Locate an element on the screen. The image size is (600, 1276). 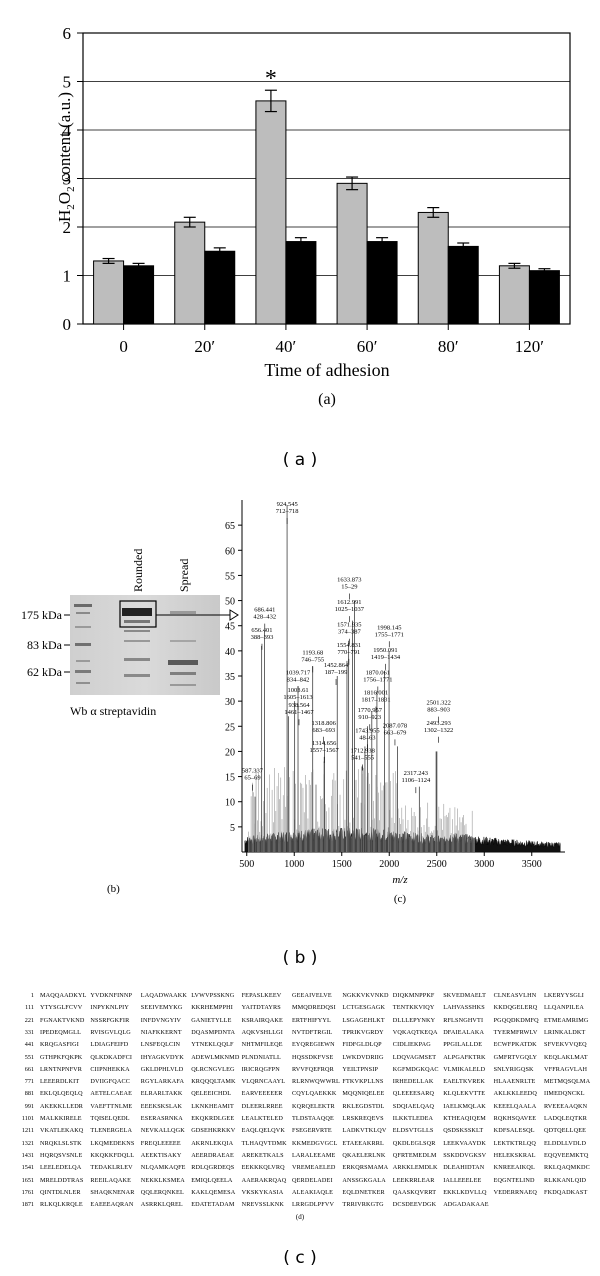
sequence-block: QINTDLNLER is located at coordinates (60, 1192).